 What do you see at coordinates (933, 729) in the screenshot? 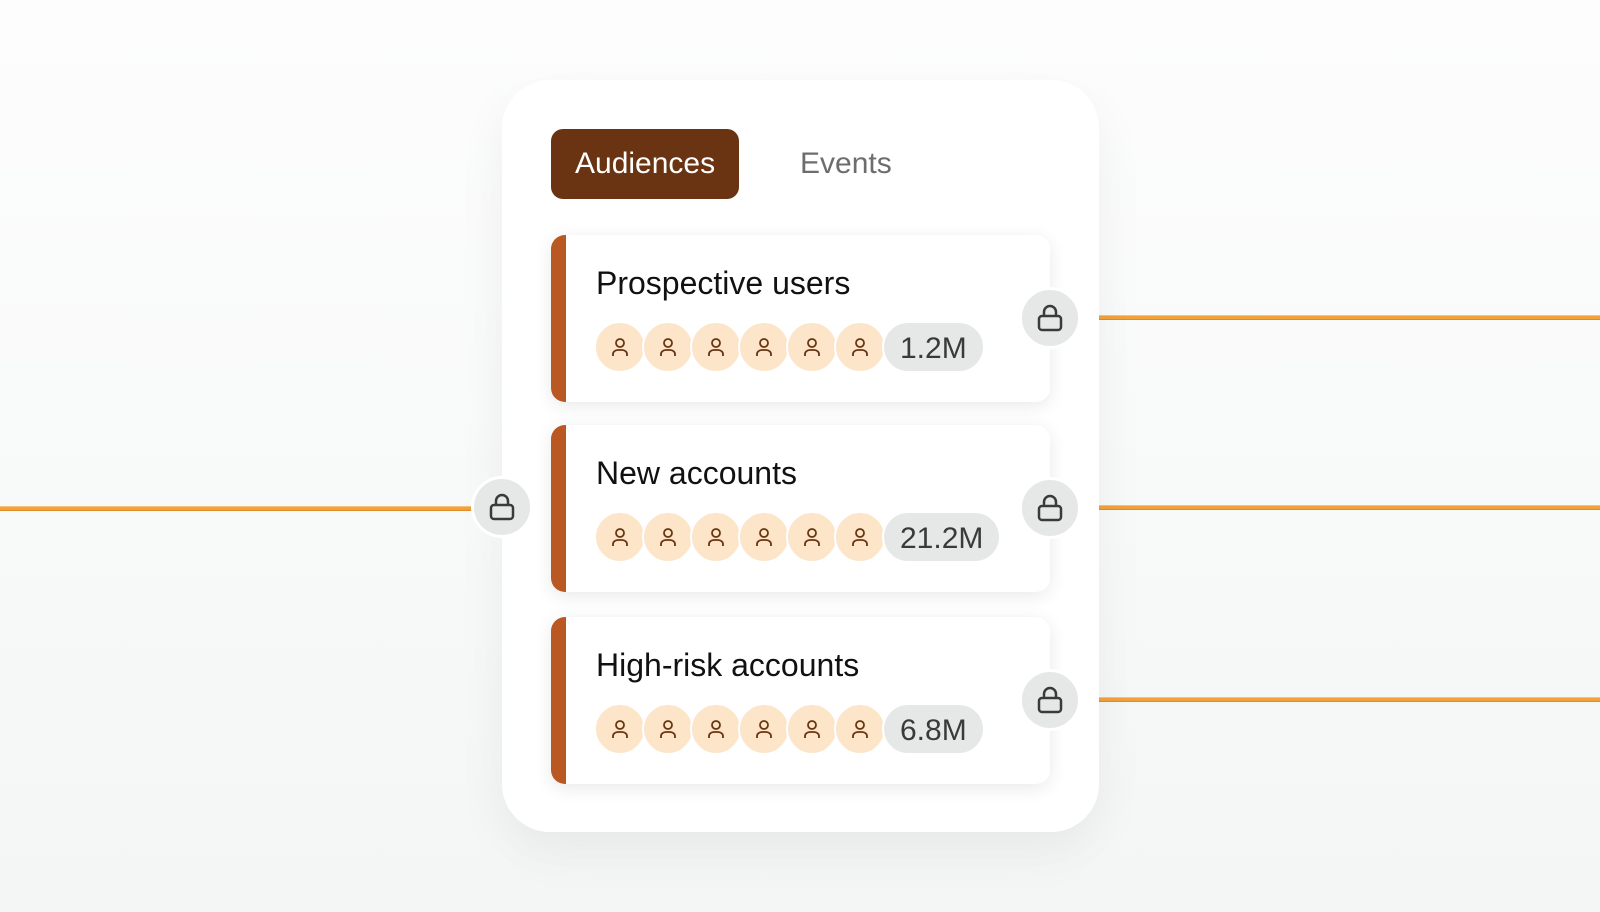
I see `audience-count: 6.8M` at bounding box center [933, 729].